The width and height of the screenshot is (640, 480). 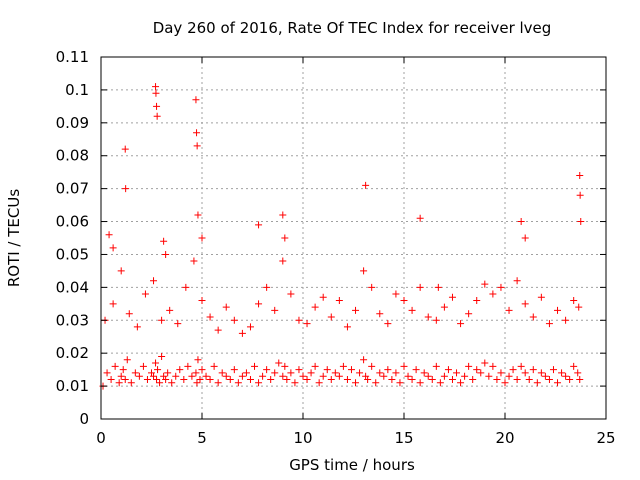 I want to click on y-axis-label: ROTI / TECUs, so click(x=14, y=238).